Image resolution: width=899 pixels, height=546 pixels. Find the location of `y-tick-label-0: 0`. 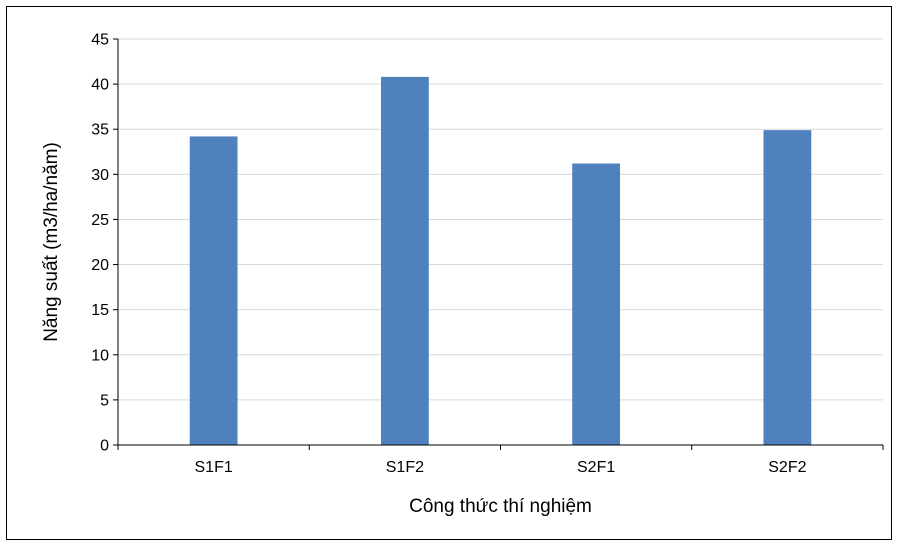

y-tick-label-0: 0 is located at coordinates (104, 446).